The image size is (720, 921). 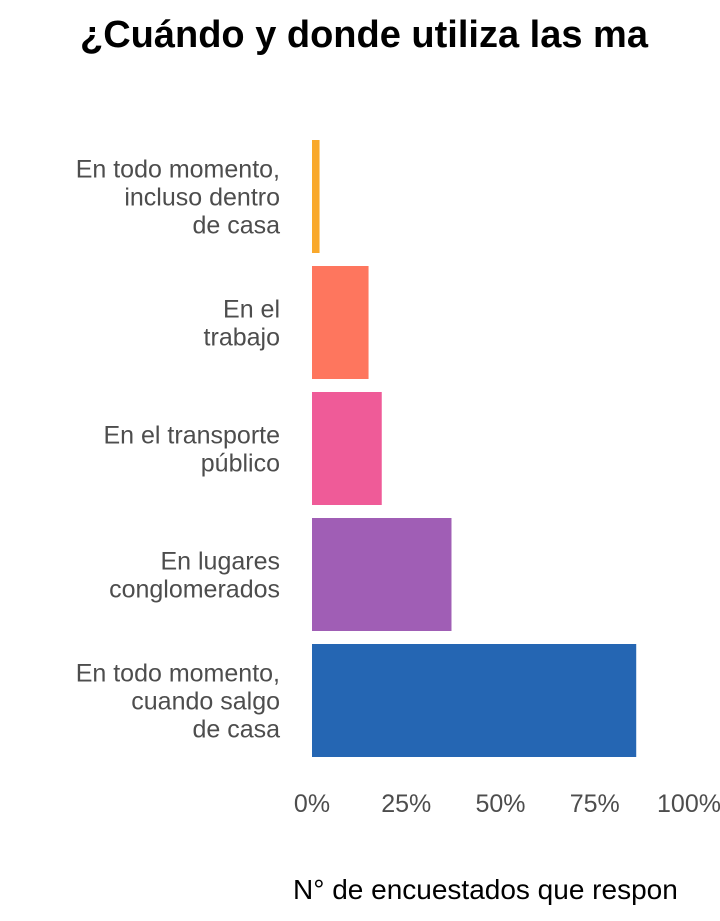 I want to click on category-label-line: conglomerados, so click(x=194, y=590).